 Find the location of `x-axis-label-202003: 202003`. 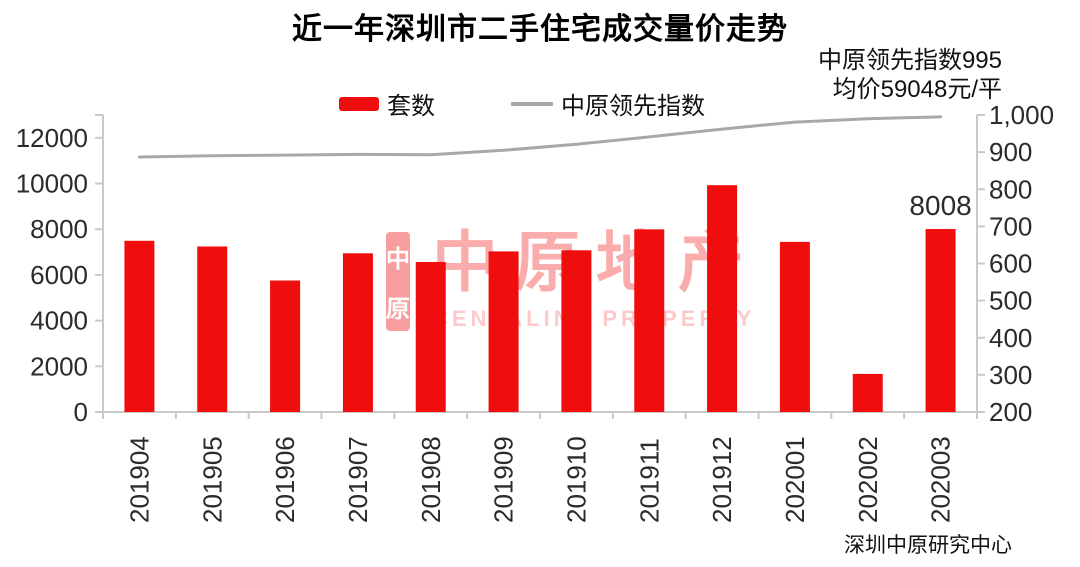

x-axis-label-202003: 202003 is located at coordinates (941, 479).